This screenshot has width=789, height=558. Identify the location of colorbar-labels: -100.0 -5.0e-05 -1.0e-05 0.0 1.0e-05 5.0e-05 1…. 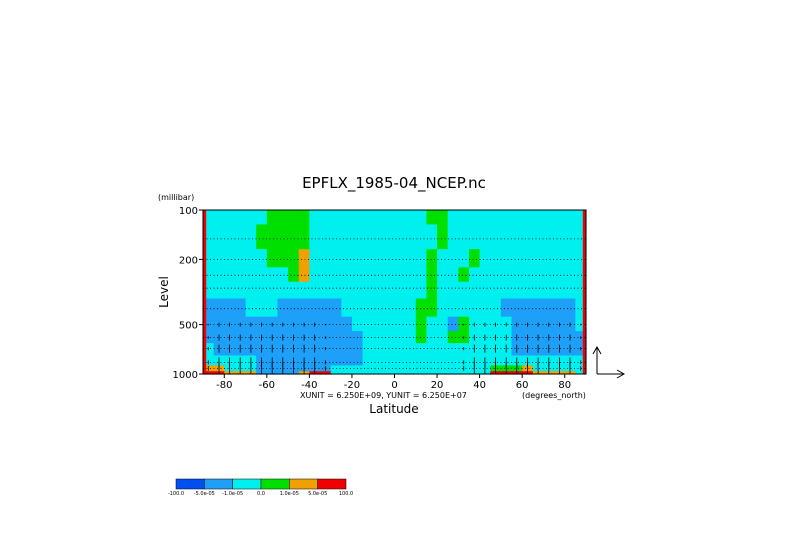
(260, 494).